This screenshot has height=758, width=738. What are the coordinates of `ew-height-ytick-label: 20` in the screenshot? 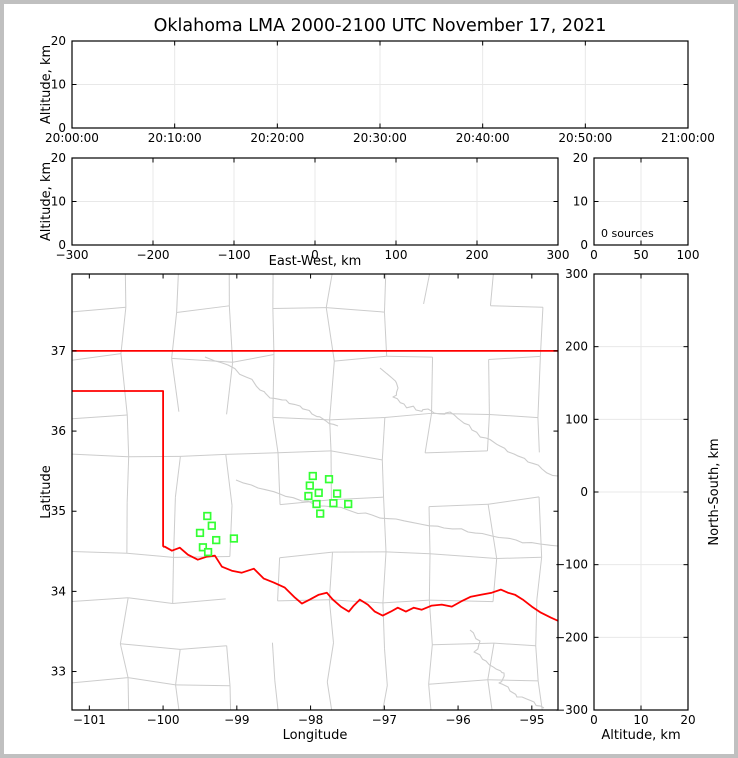 It's located at (58, 158).